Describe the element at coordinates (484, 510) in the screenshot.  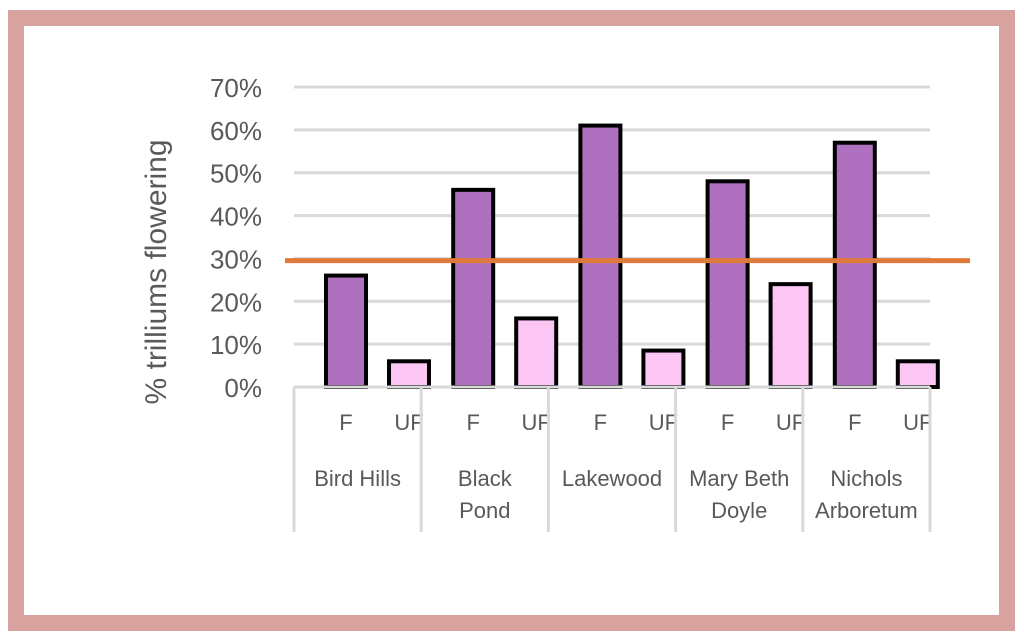
I see `group-label: Pond` at that location.